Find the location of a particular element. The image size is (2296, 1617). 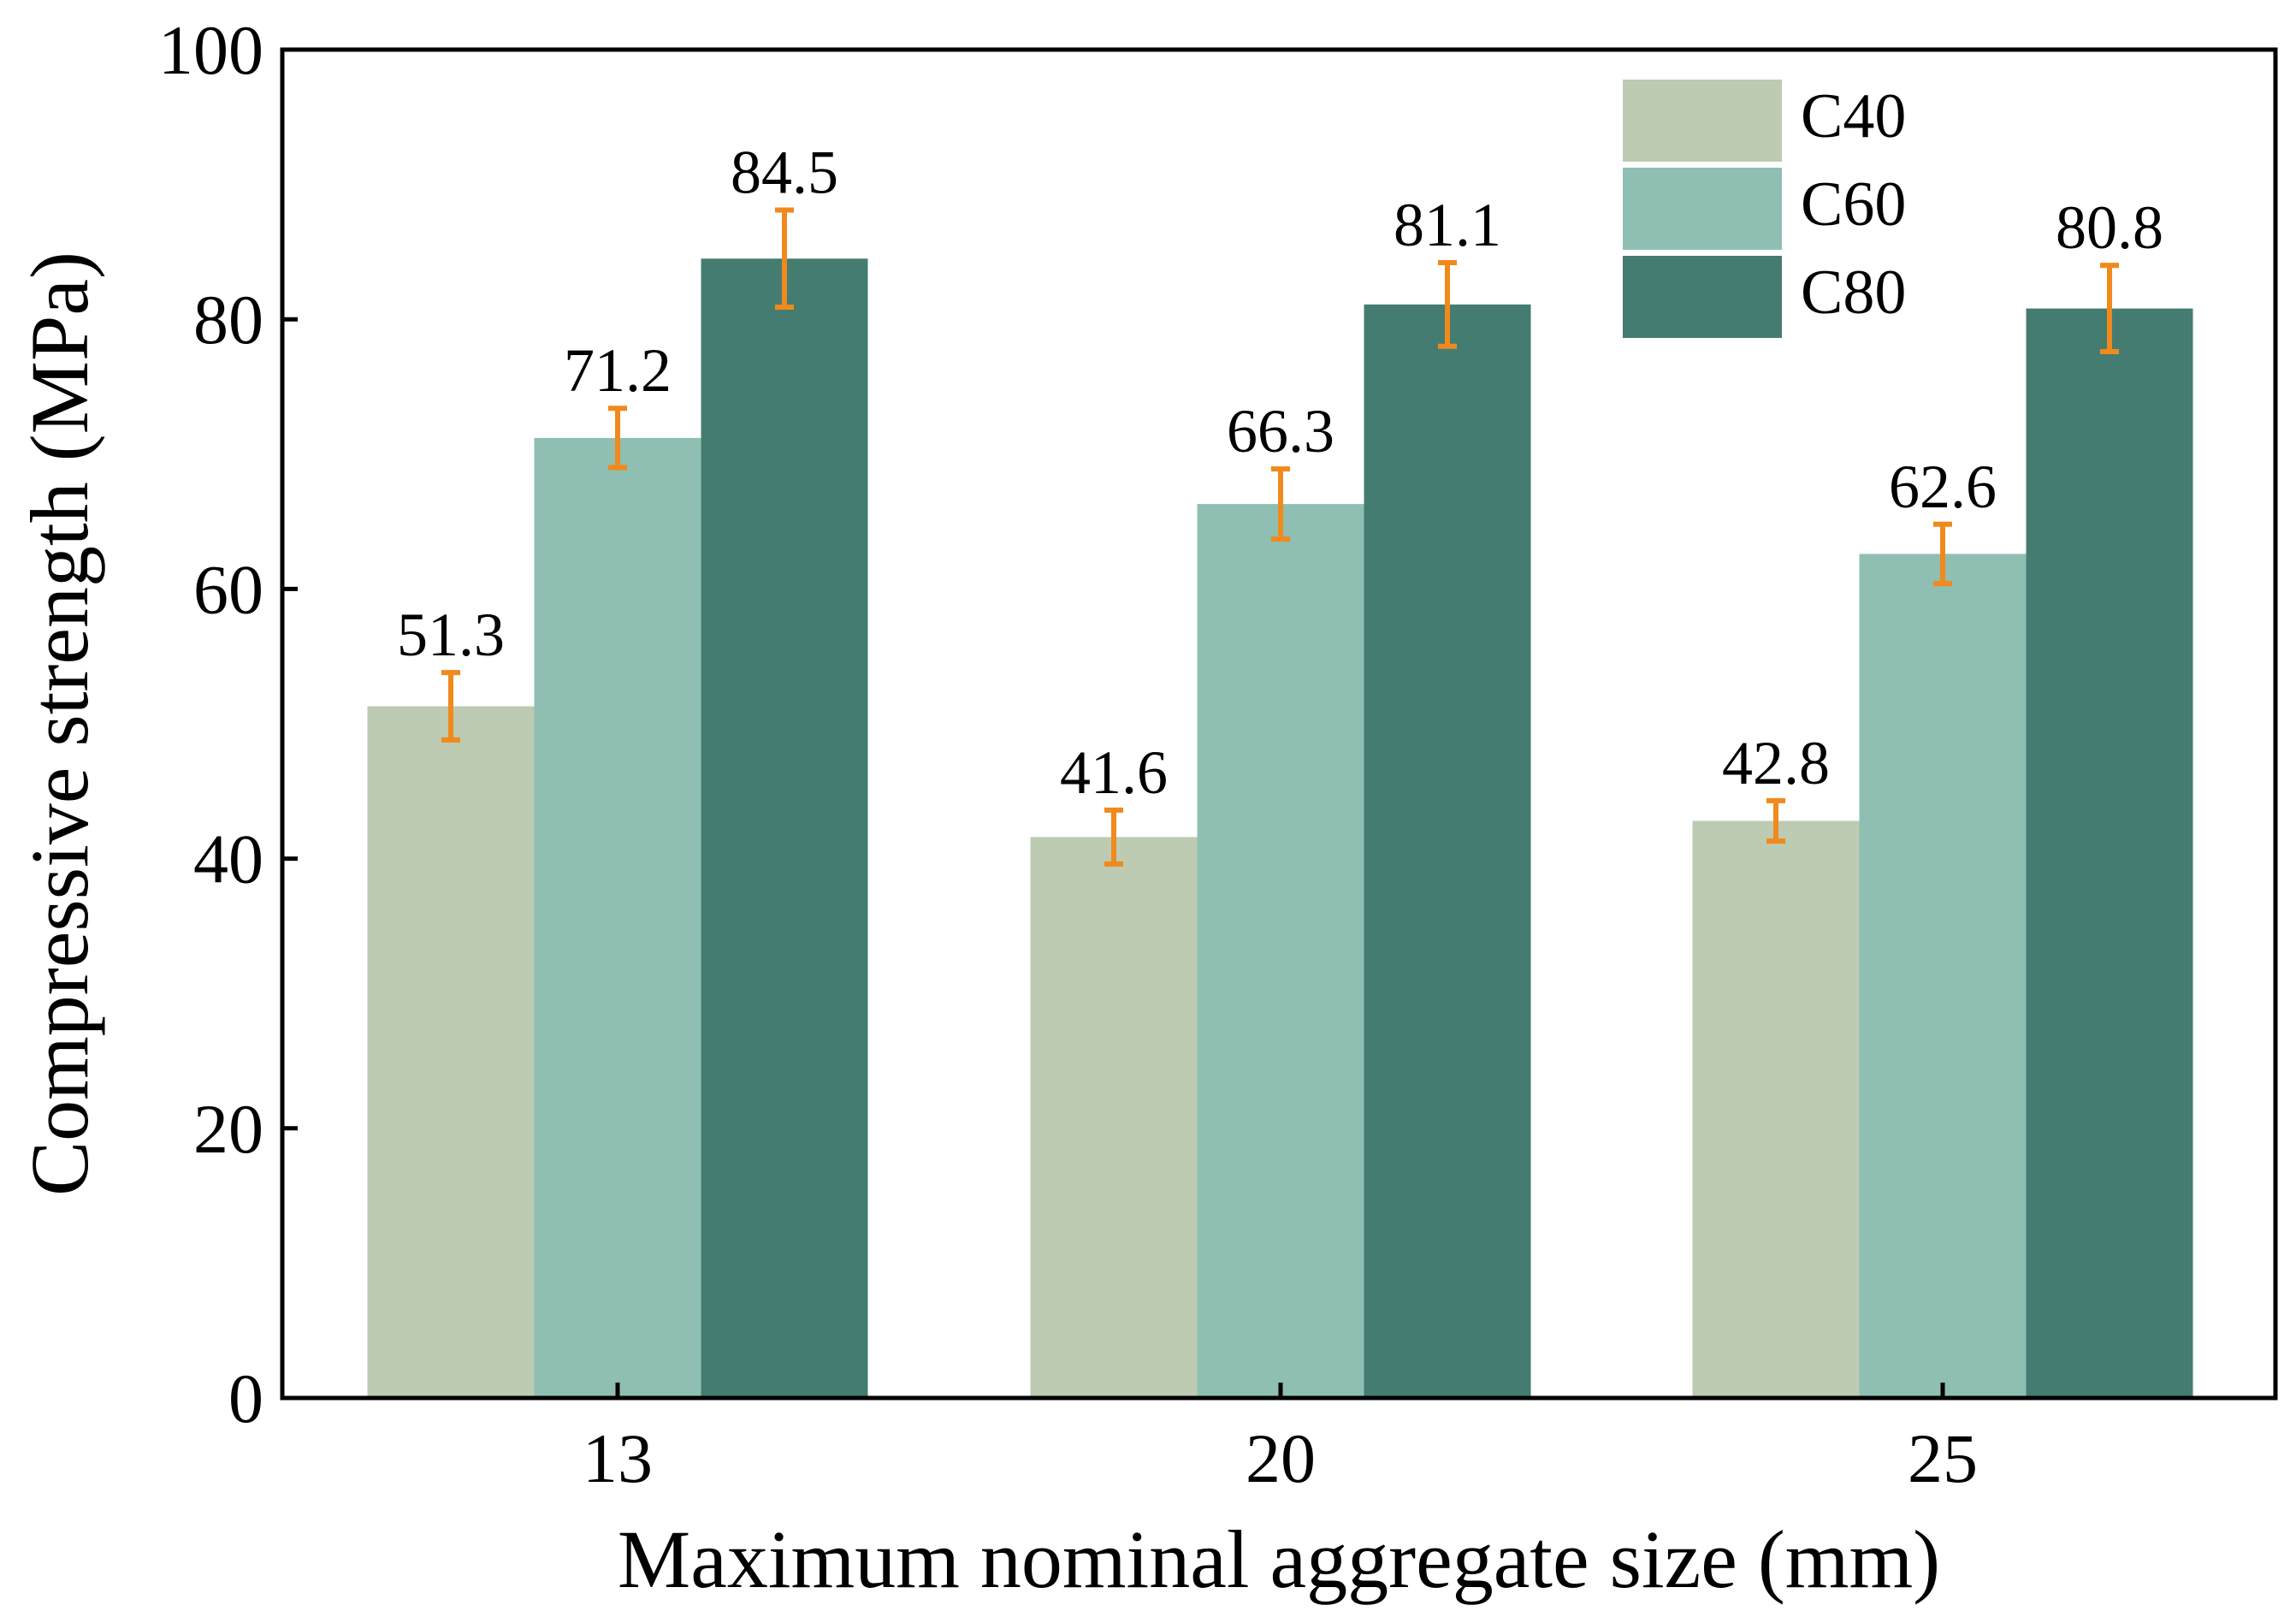

legend-label-c80: C80 is located at coordinates (1853, 293).